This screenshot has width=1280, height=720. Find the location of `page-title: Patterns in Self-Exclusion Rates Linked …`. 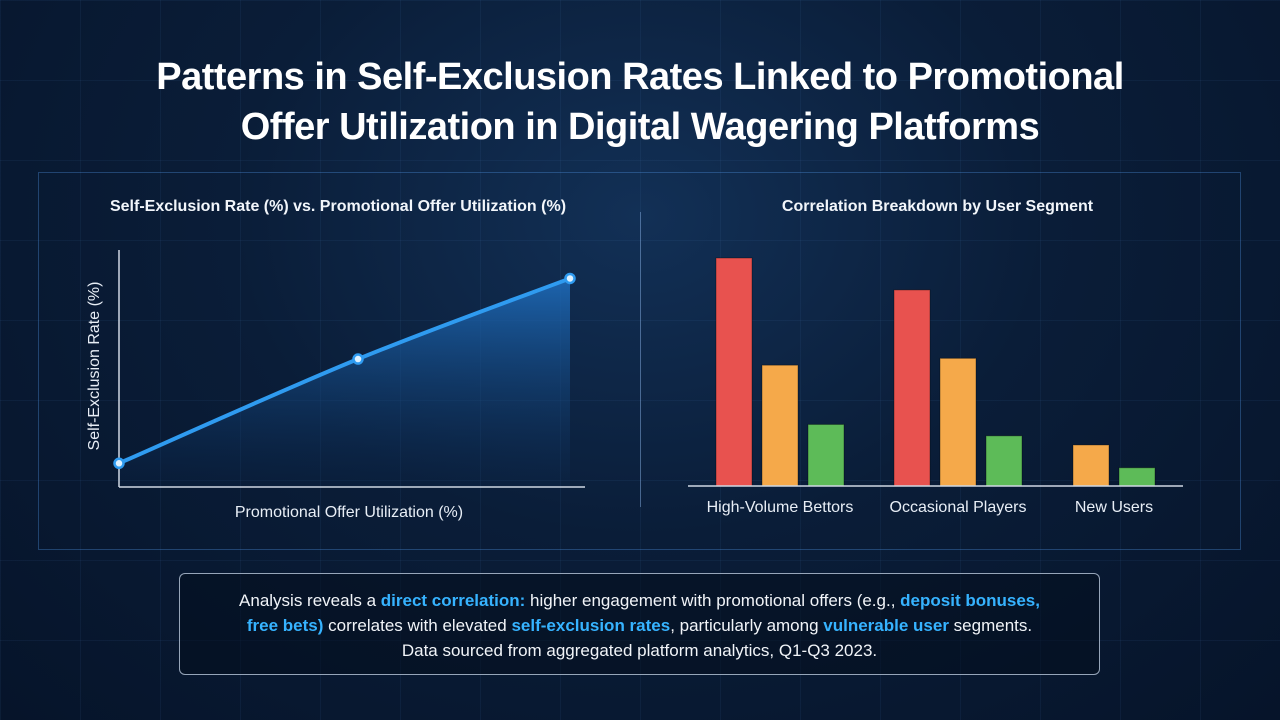

page-title: Patterns in Self-Exclusion Rates Linked … is located at coordinates (640, 102).